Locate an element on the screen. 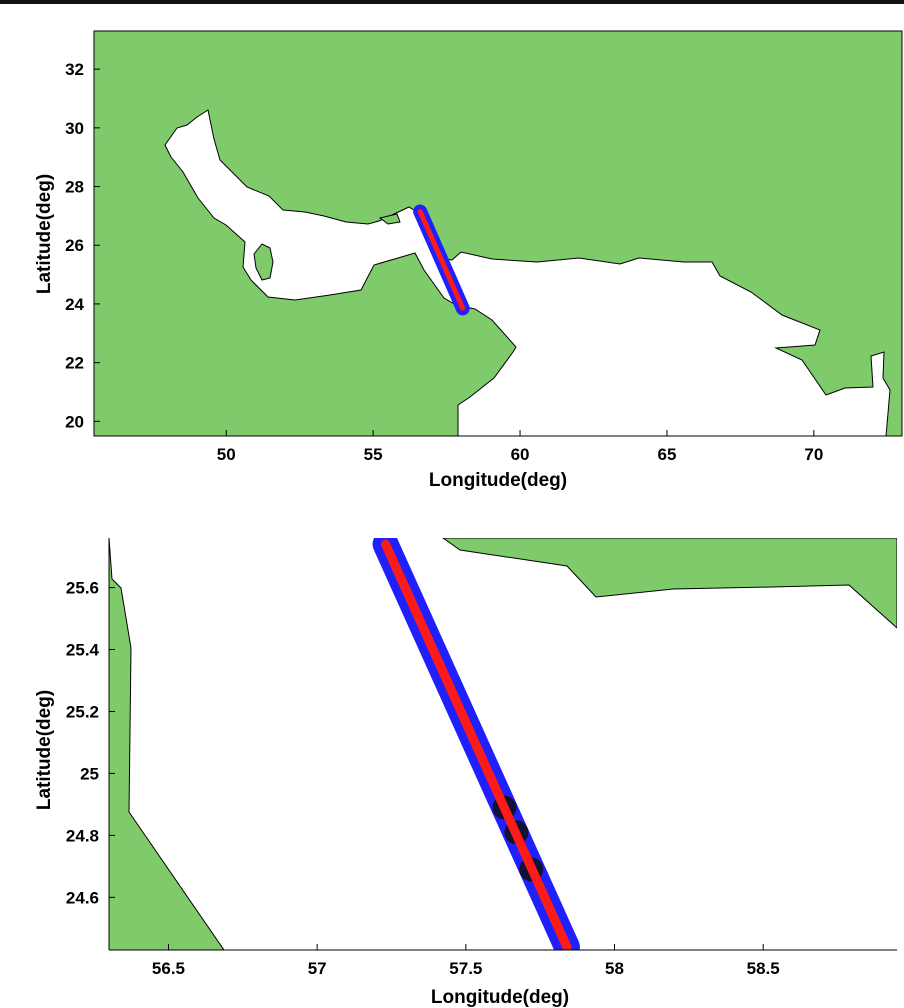 Image resolution: width=904 pixels, height=1008 pixels. land-mass-west is located at coordinates (167, 744).